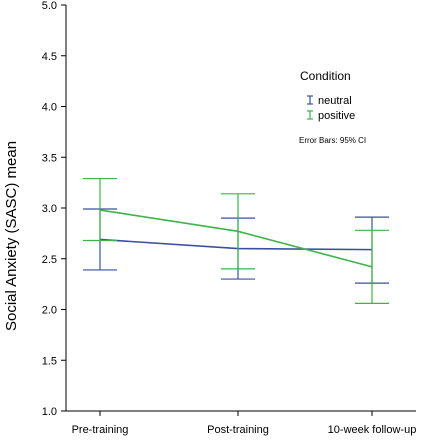 The width and height of the screenshot is (425, 442). Describe the element at coordinates (49, 57) in the screenshot. I see `y-tick-label: 4.5` at that location.